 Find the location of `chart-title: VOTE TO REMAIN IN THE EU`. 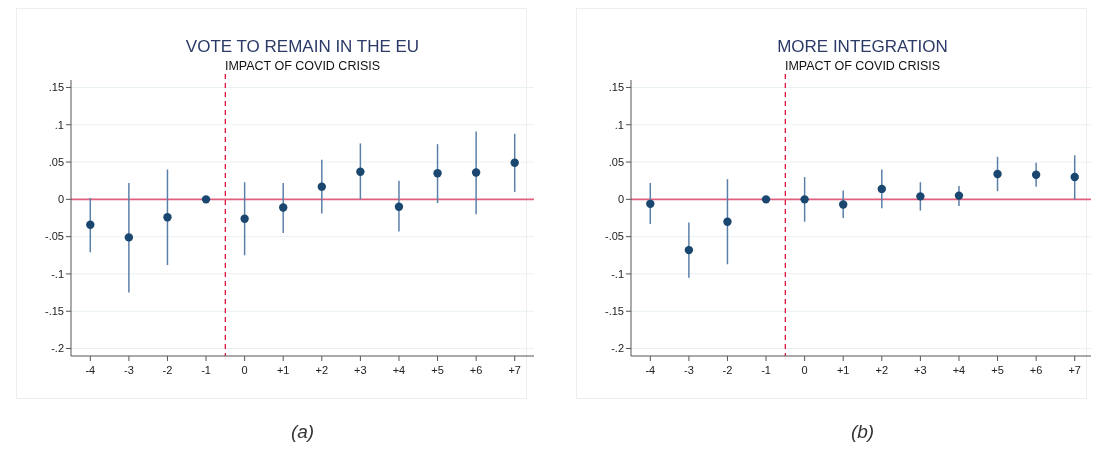

chart-title: VOTE TO REMAIN IN THE EU is located at coordinates (302, 46).